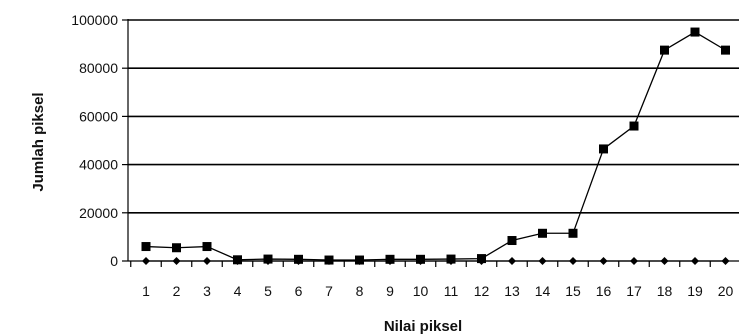 The height and width of the screenshot is (336, 739). What do you see at coordinates (146, 291) in the screenshot?
I see `x-tick-label: 1` at bounding box center [146, 291].